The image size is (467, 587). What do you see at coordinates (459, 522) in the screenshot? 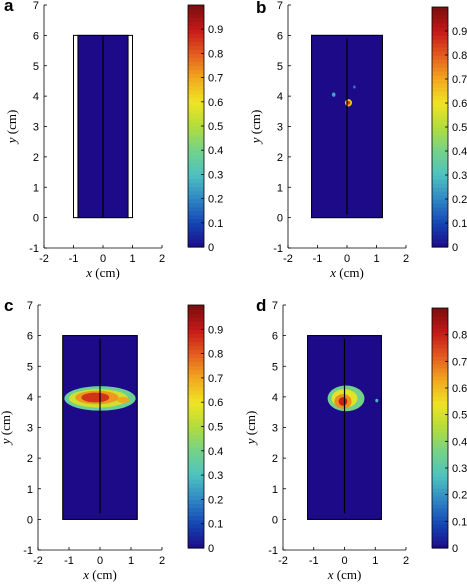
I see `colorbar-tick-label: 0.1` at bounding box center [459, 522].